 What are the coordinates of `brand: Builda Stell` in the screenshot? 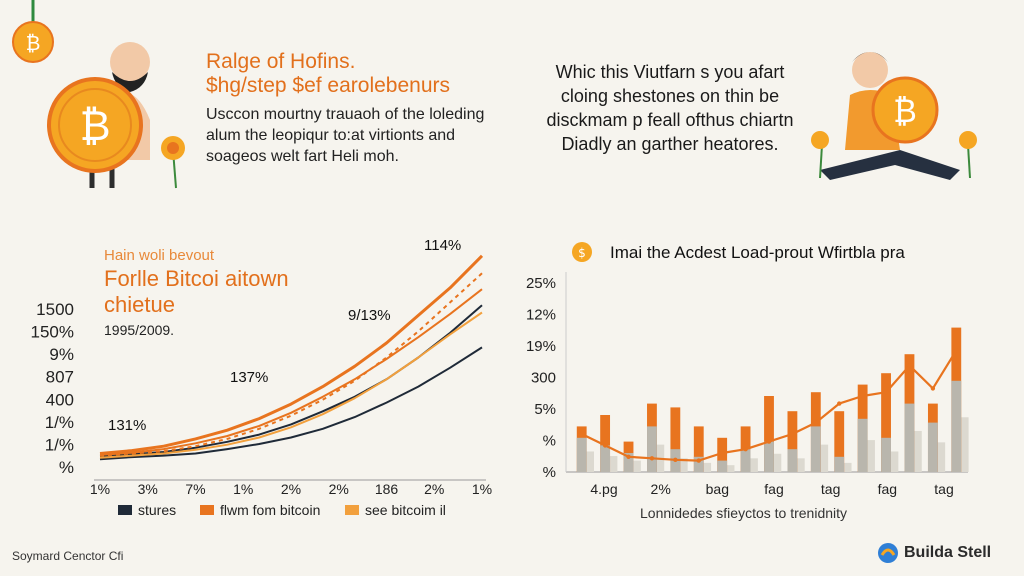 It's located at (933, 553).